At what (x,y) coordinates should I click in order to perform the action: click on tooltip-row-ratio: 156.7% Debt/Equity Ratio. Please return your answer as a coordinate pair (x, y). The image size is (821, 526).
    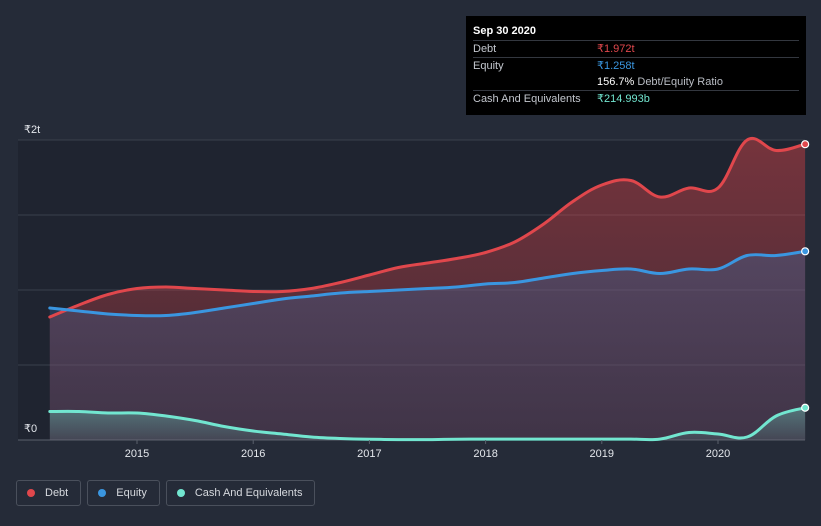
    Looking at the image, I should click on (636, 82).